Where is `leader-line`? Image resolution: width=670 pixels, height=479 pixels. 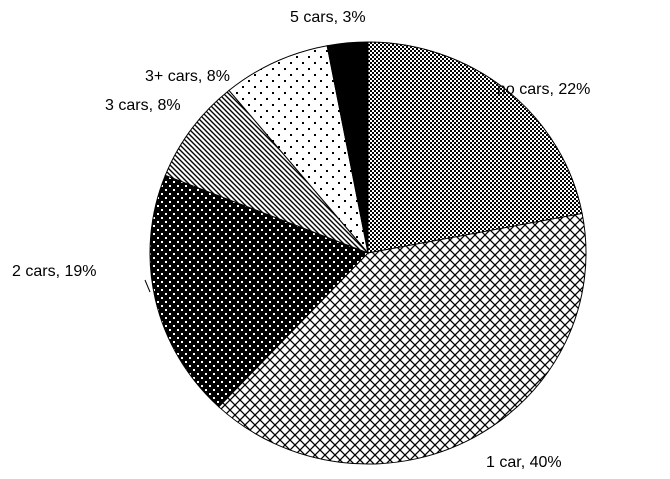 leader-line is located at coordinates (147, 286).